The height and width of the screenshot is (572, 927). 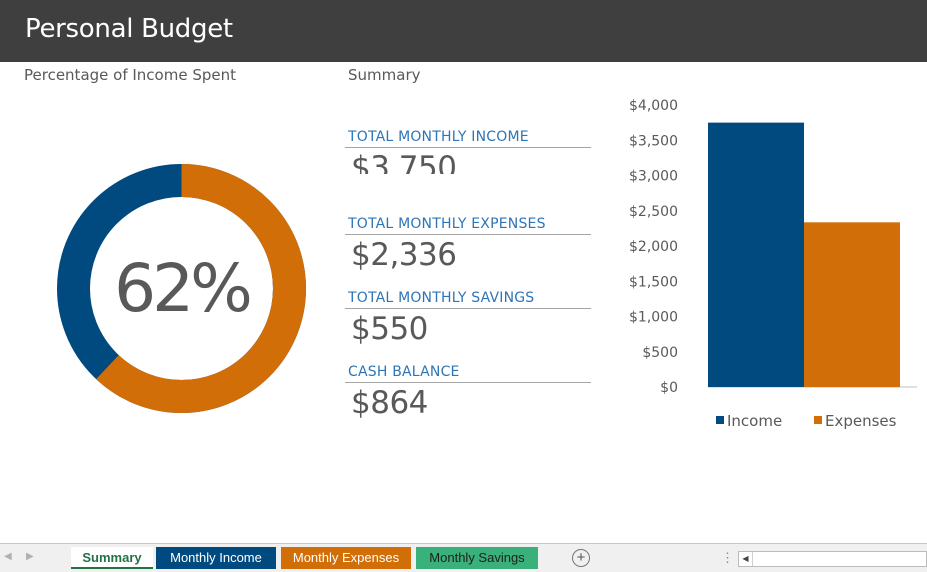 I want to click on donut-spent-segment, so click(x=181, y=288).